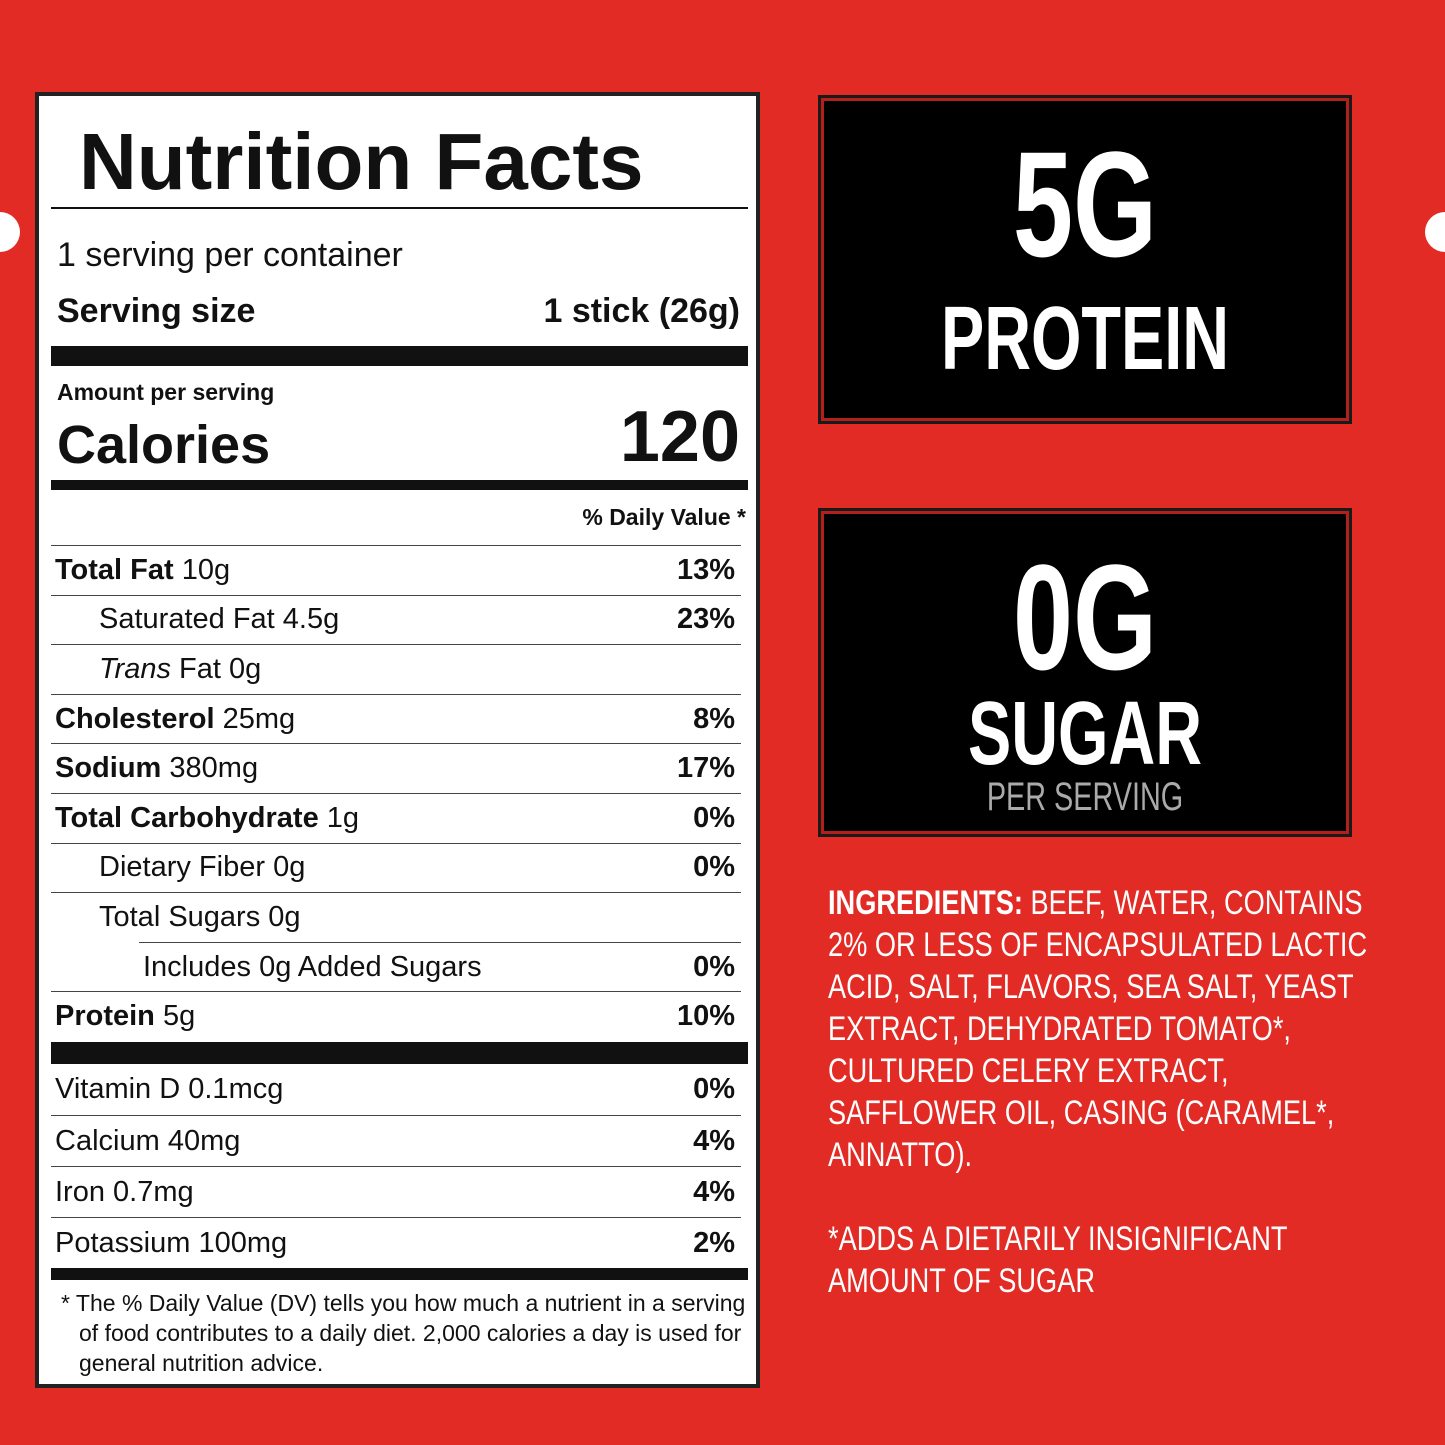  Describe the element at coordinates (107, 1140) in the screenshot. I see `nutrient-name: Calcium` at that location.